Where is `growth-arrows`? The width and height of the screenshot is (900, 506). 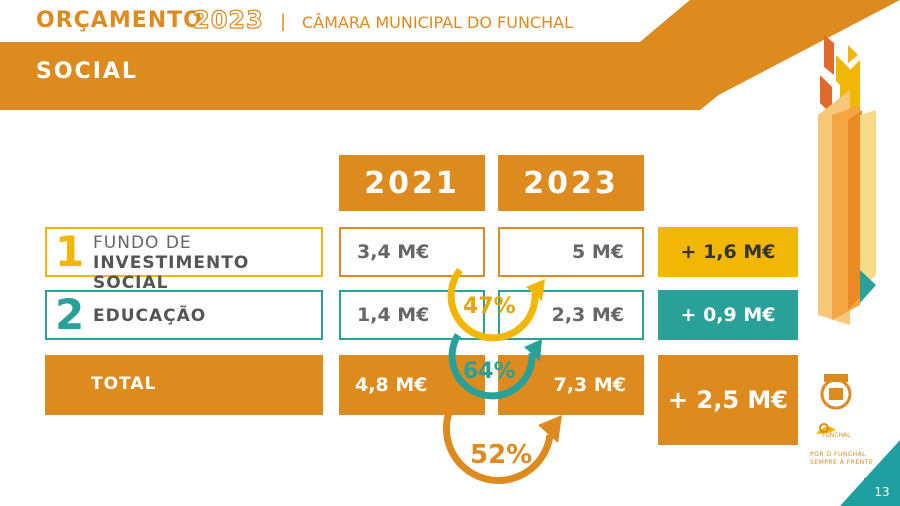 growth-arrows is located at coordinates (502, 375).